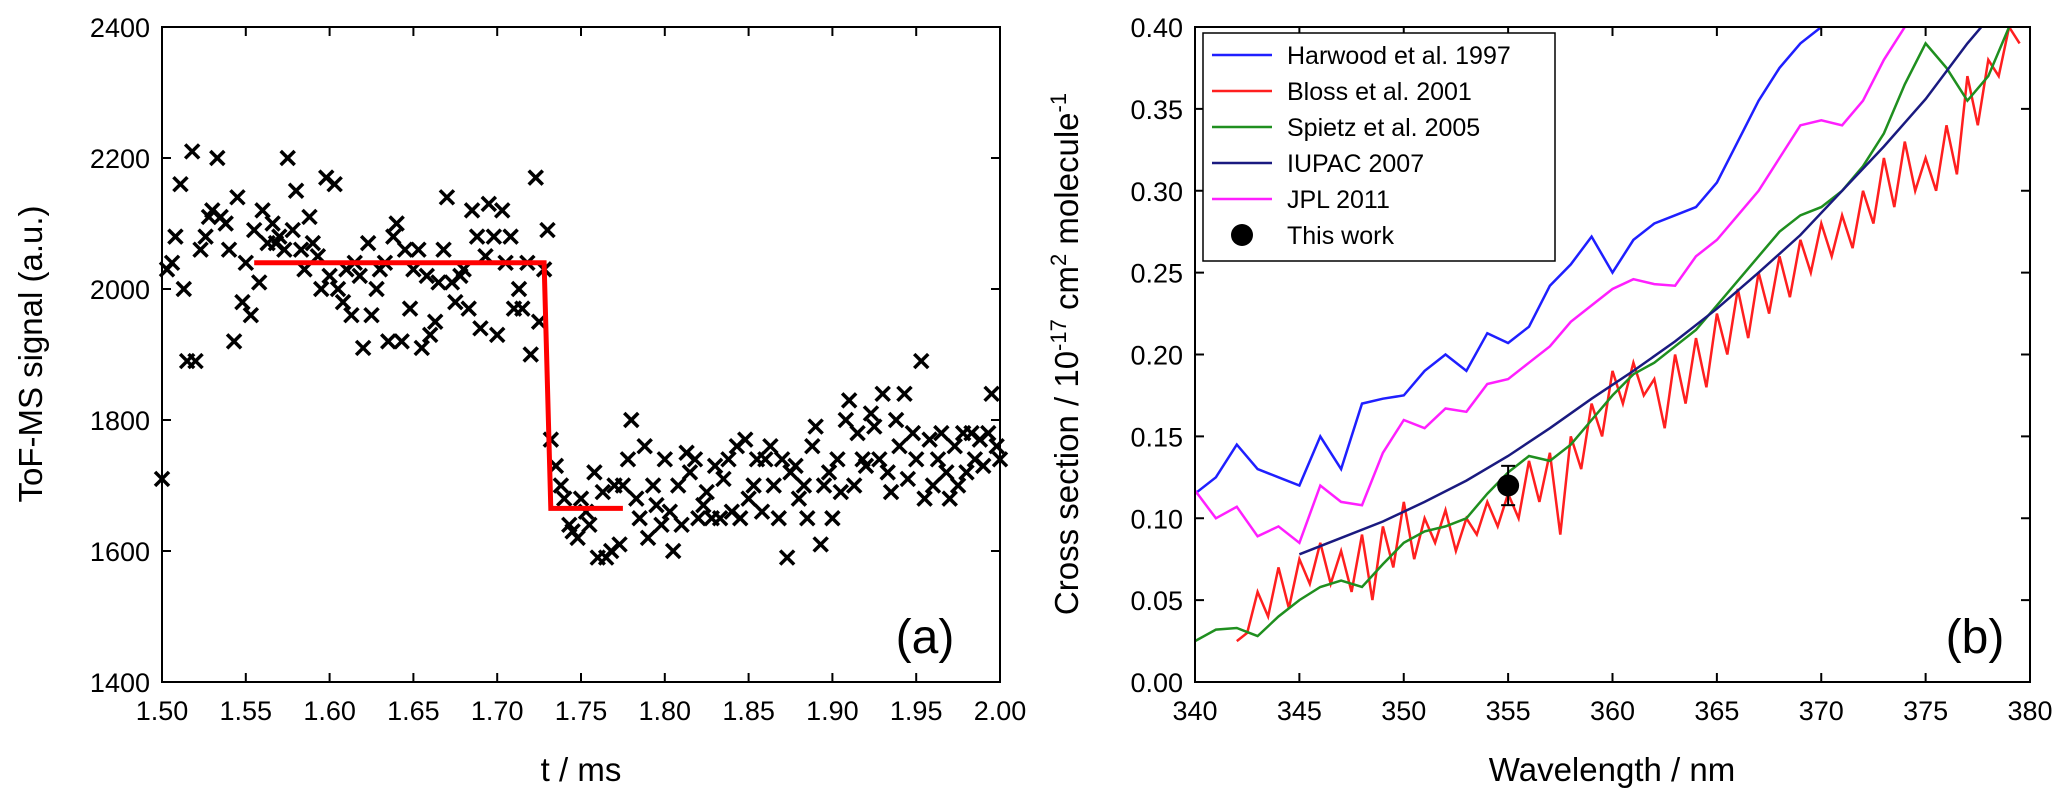  I want to click on legend-label: Harwood et al. 1997, so click(1399, 56).